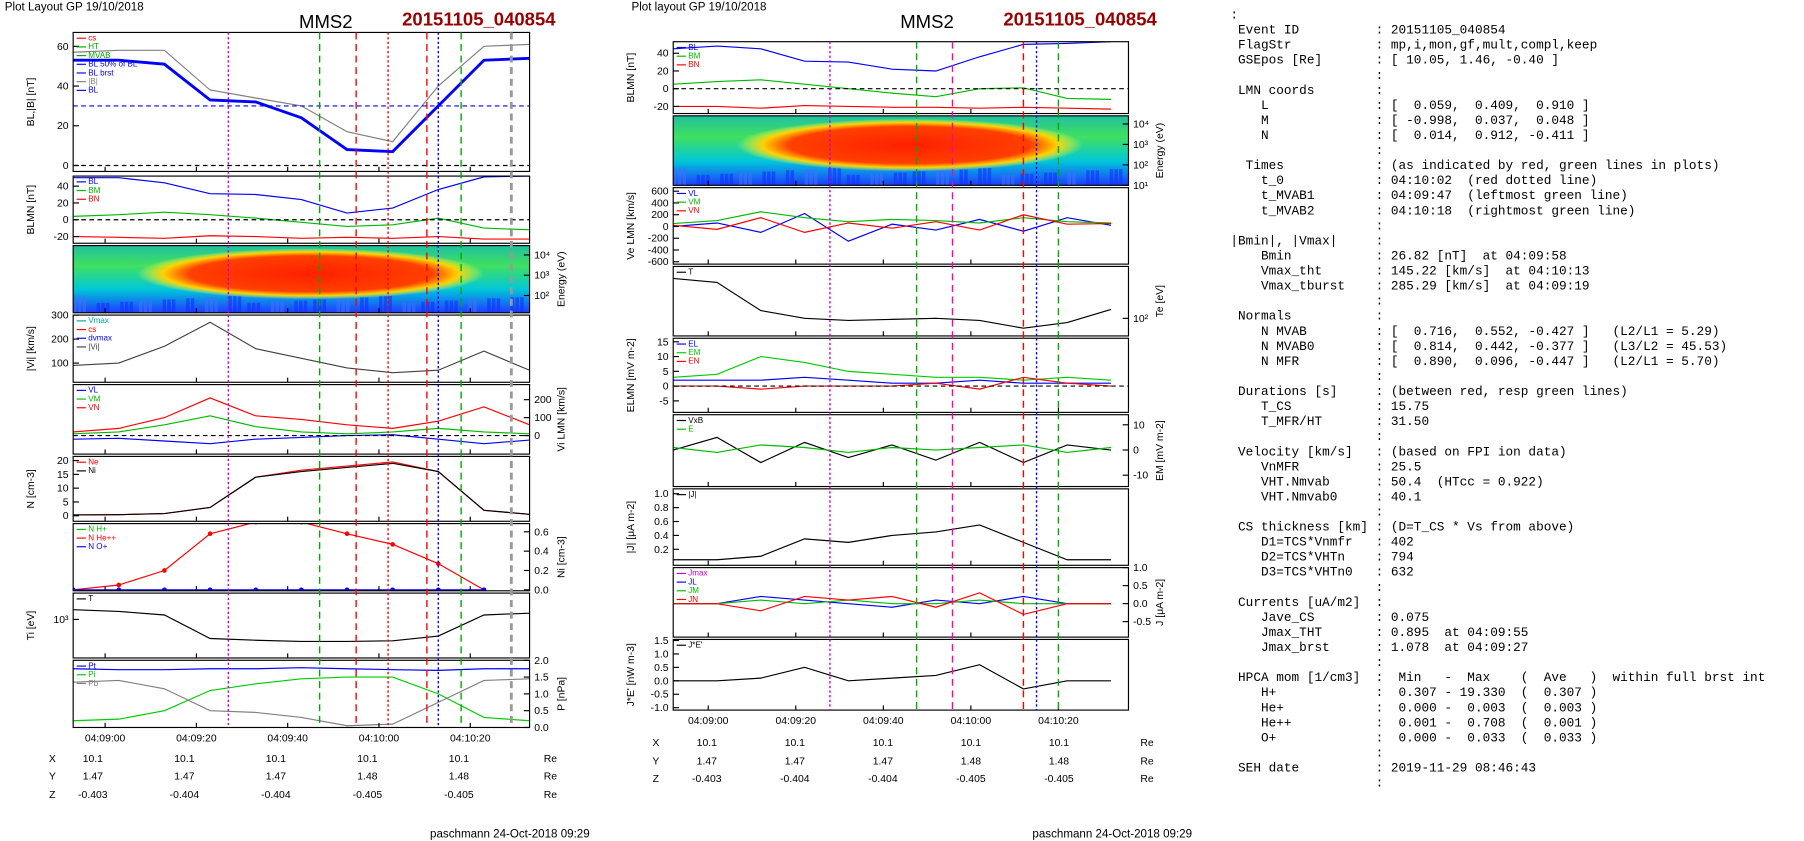 This screenshot has height=841, width=1804. I want to click on y-tick-label: 10³, so click(542, 276).